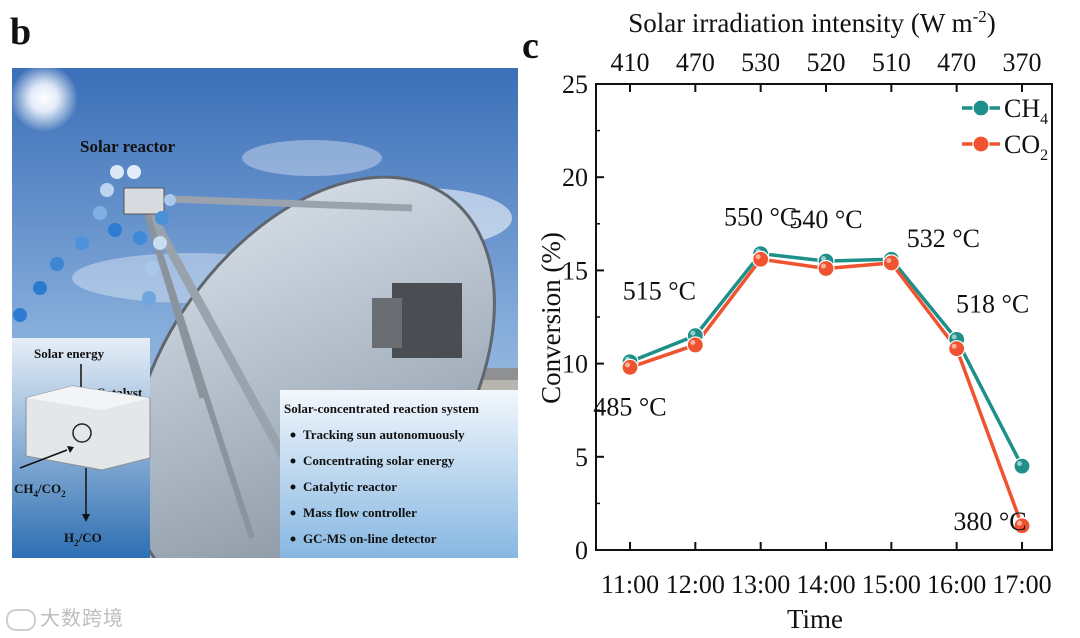 This screenshot has width=1080, height=638. Describe the element at coordinates (379, 460) in the screenshot. I see `system-item: Concentrating solar energy` at that location.